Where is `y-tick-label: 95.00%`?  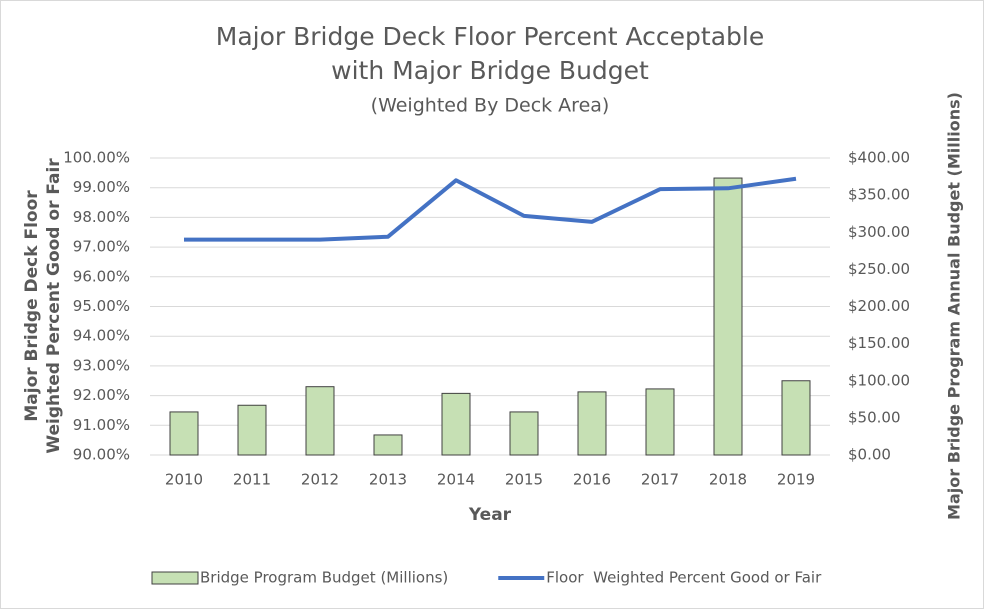
y-tick-label: 95.00% is located at coordinates (101, 306).